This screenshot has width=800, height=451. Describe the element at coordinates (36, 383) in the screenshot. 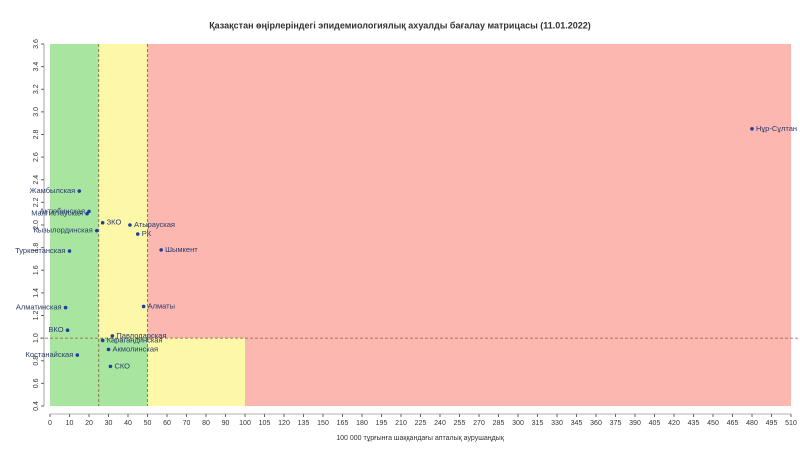

I see `y-tick-label: 0.6` at that location.